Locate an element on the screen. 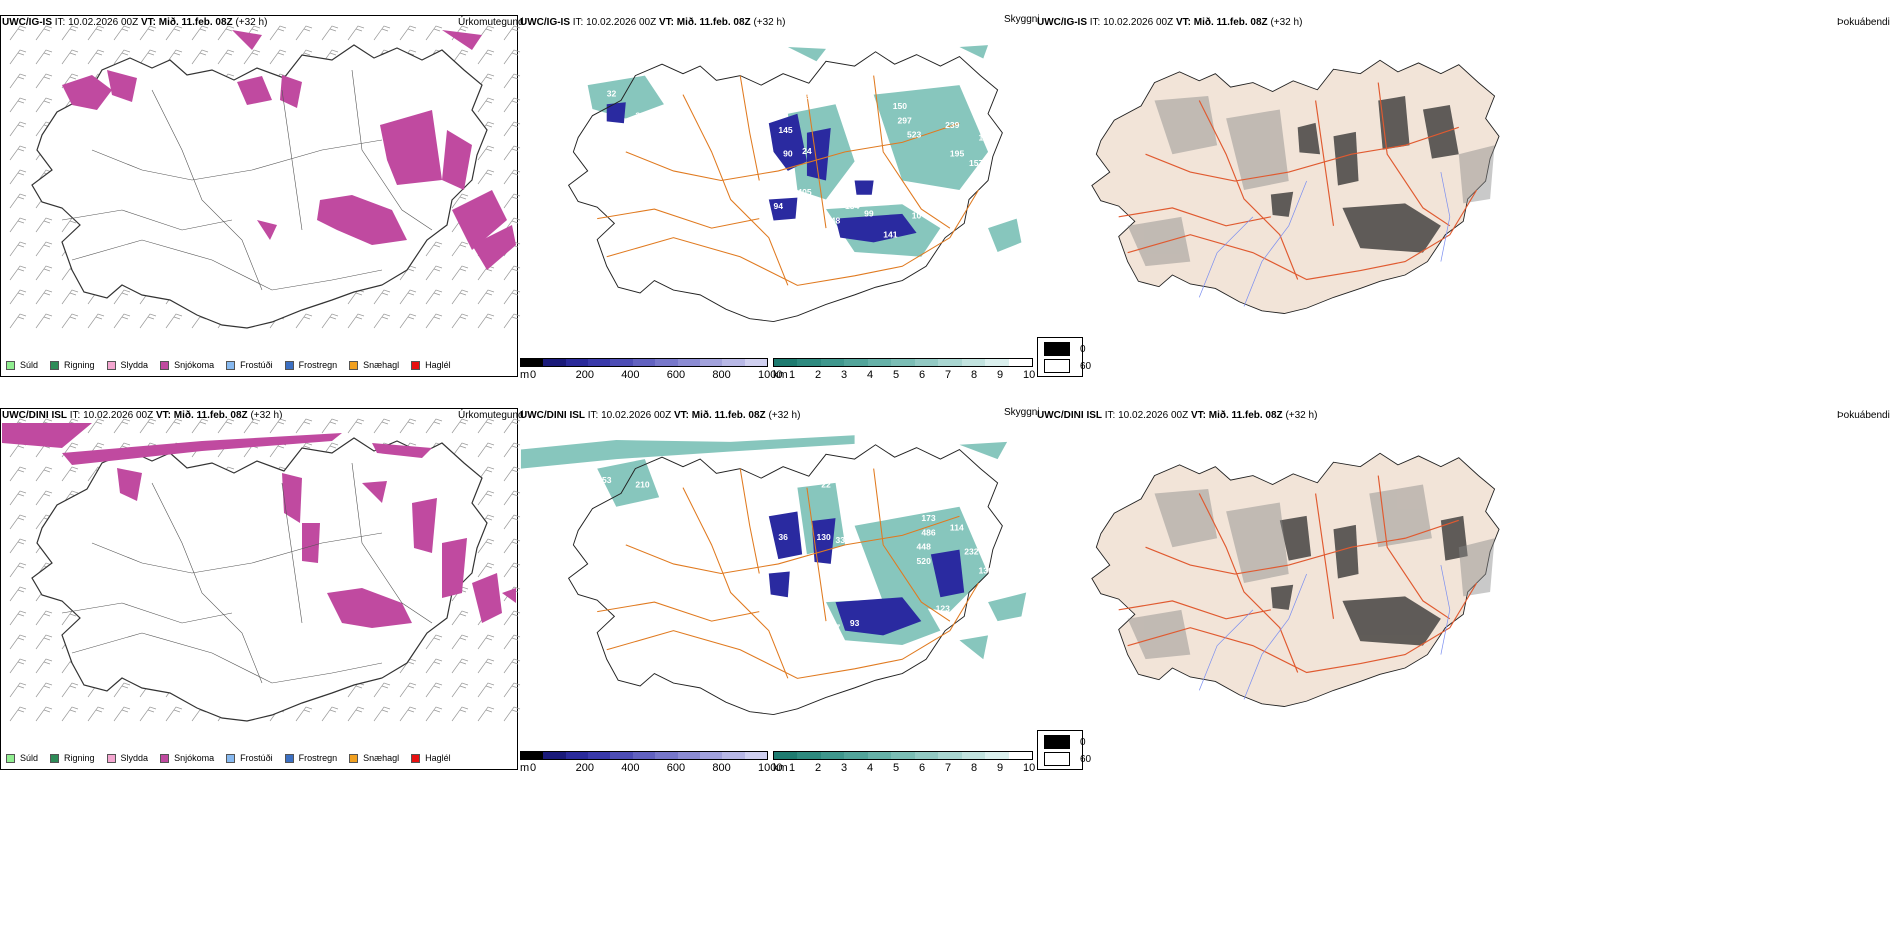 The image size is (1900, 950). colorbar-tick: 6 is located at coordinates (922, 375).